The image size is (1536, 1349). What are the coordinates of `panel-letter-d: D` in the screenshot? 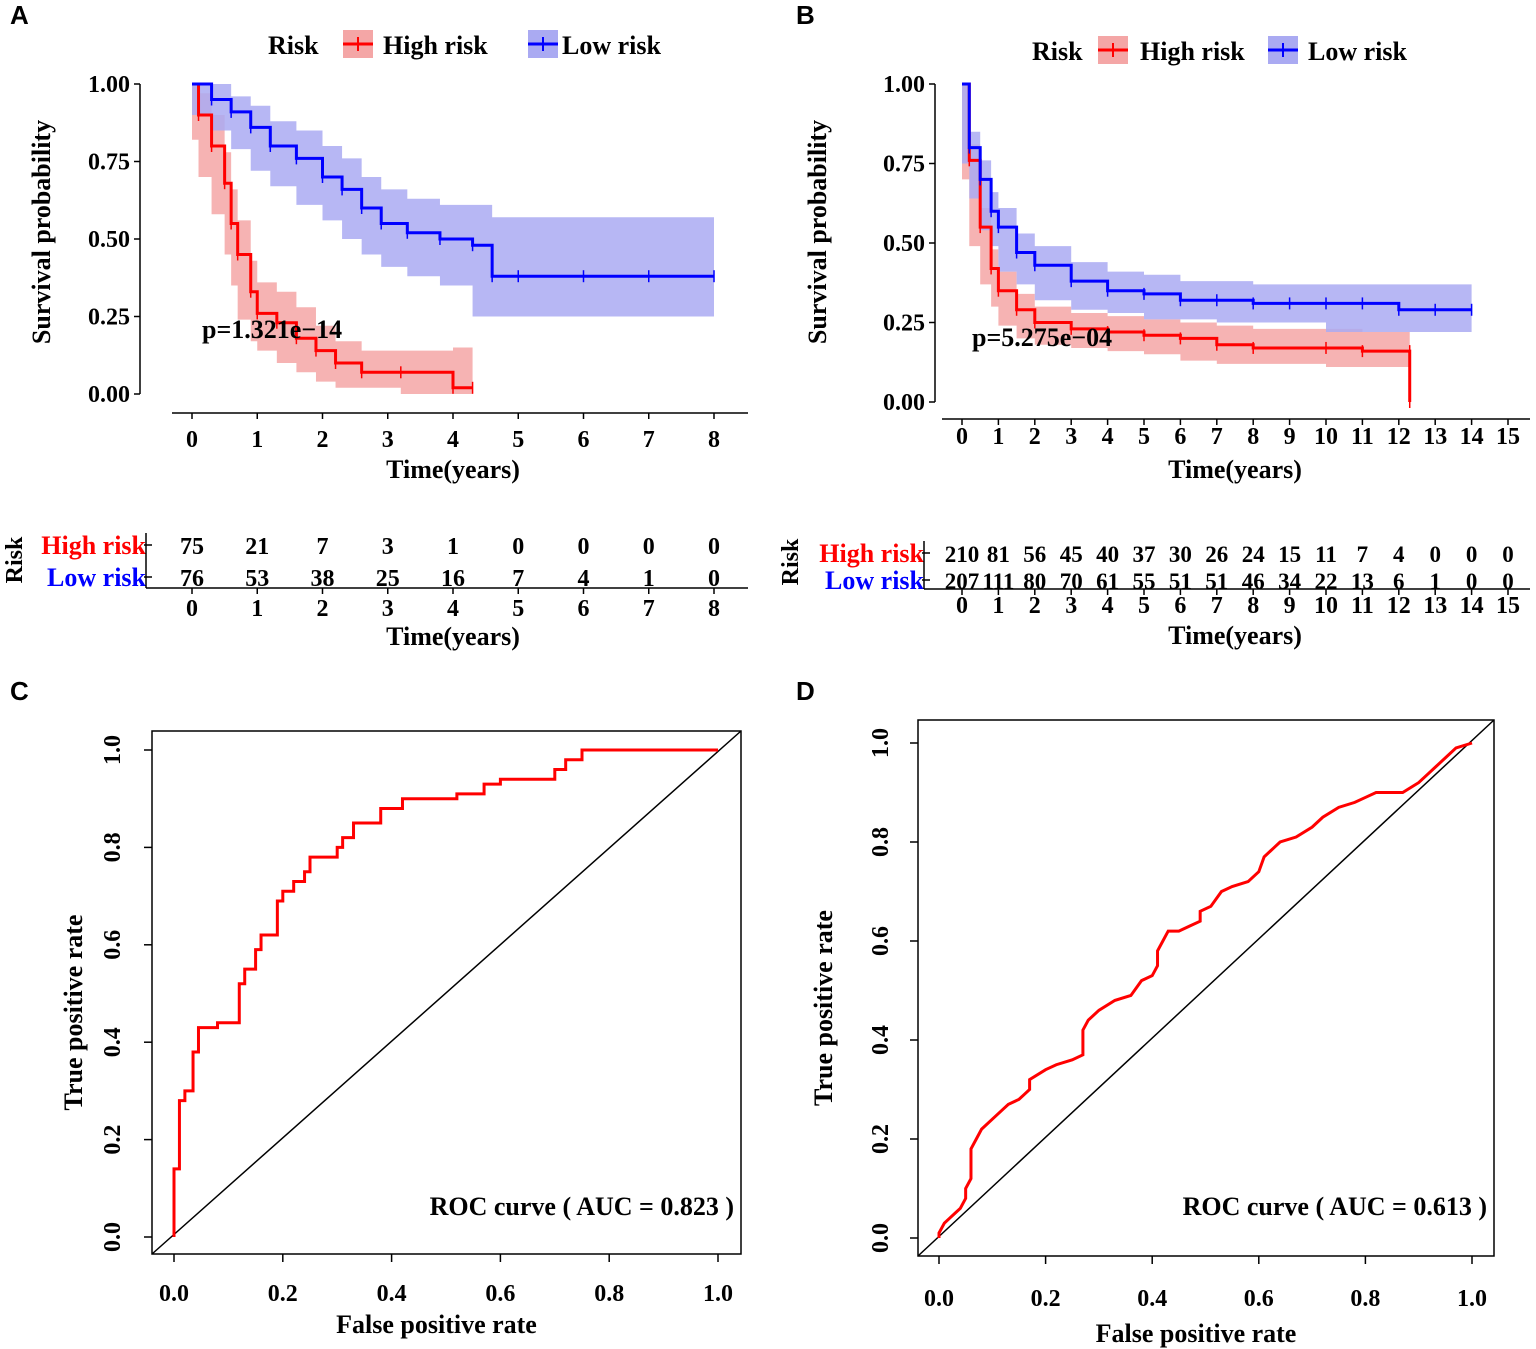 It's located at (805, 691).